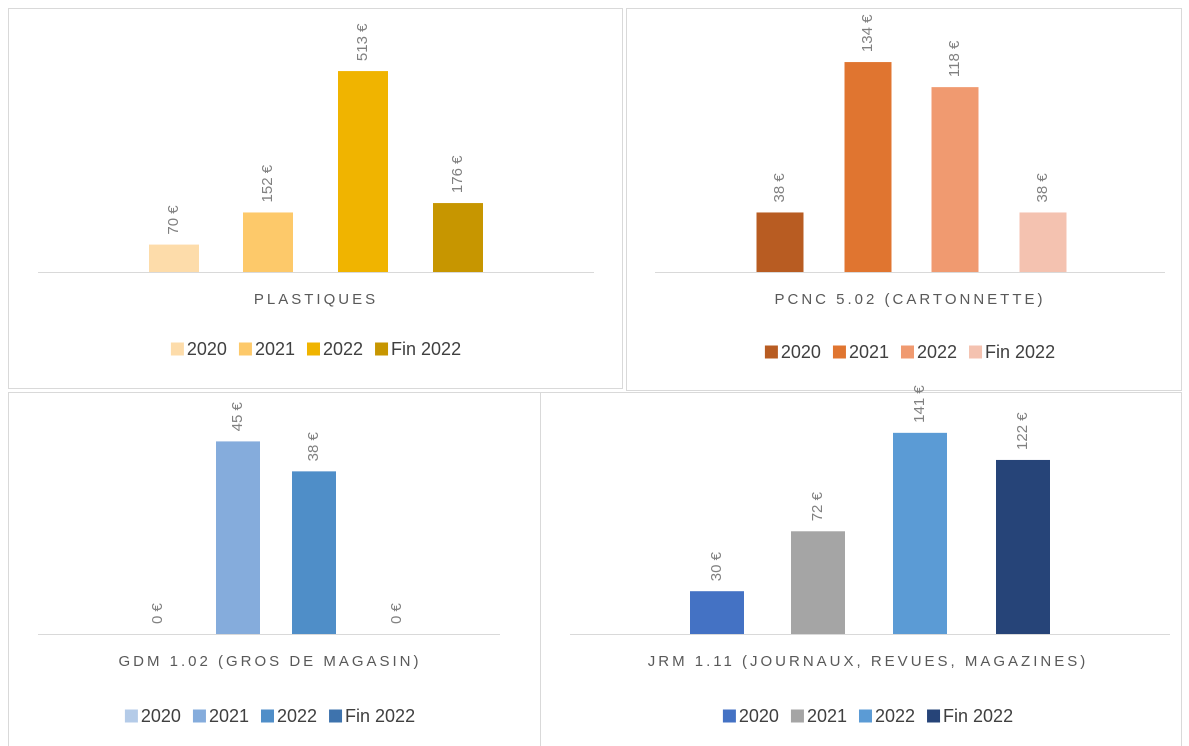 This screenshot has height=746, width=1189. Describe the element at coordinates (919, 404) in the screenshot. I see `value-label: 141 €` at that location.